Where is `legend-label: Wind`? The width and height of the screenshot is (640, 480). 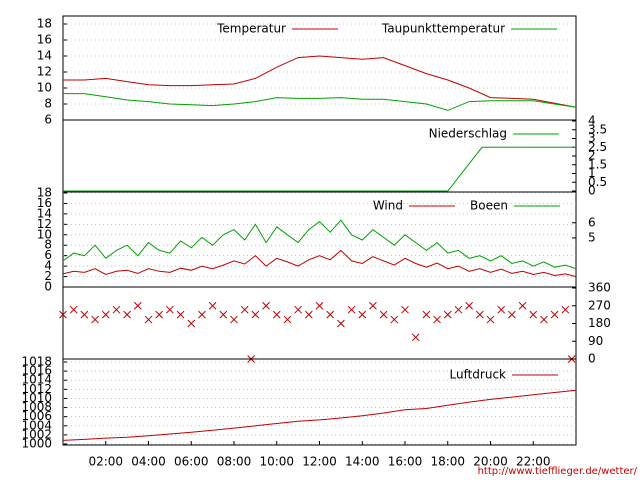 legend-label: Wind is located at coordinates (388, 206).